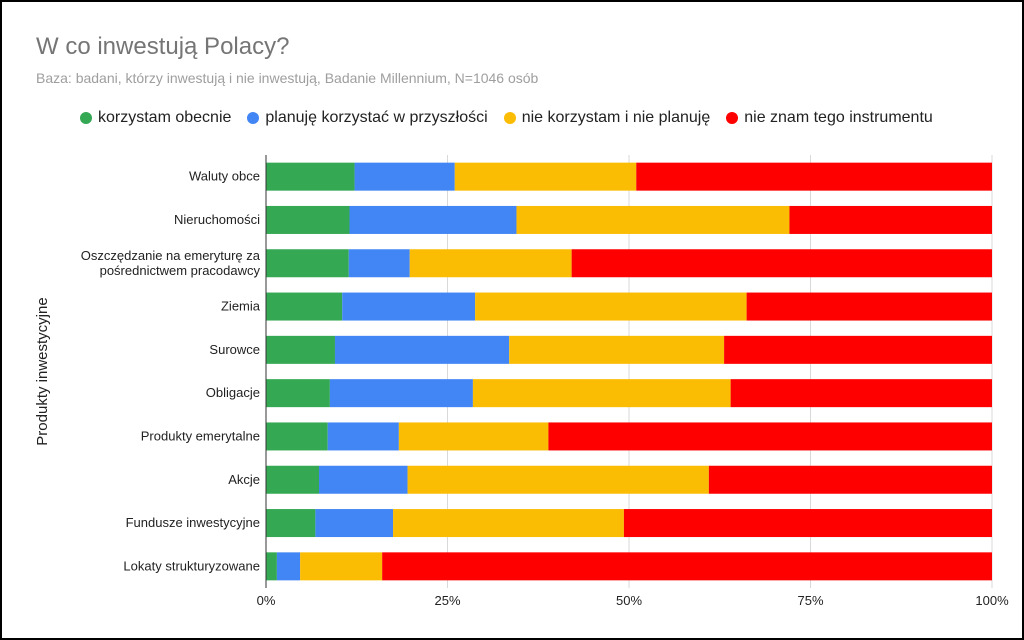 The height and width of the screenshot is (640, 1024). I want to click on category-label-line: Ziemia, so click(241, 306).